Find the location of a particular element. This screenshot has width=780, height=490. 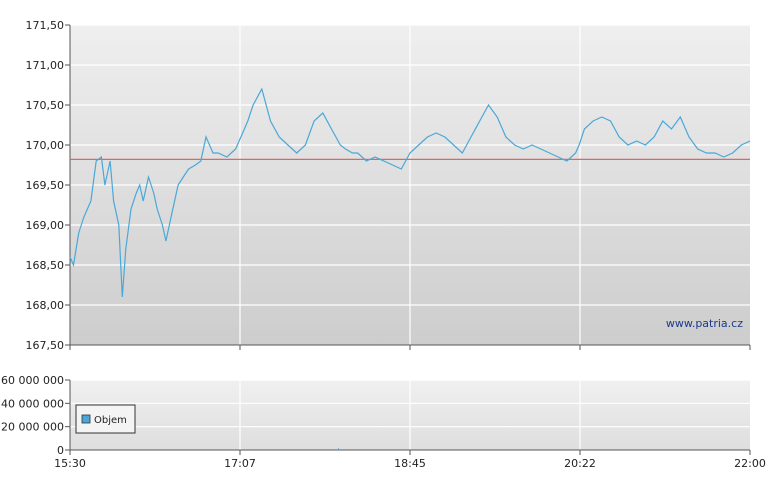

volume-x-axis-labels: 15:30 17:07 18:45 20:22 22:00 is located at coordinates (410, 460).